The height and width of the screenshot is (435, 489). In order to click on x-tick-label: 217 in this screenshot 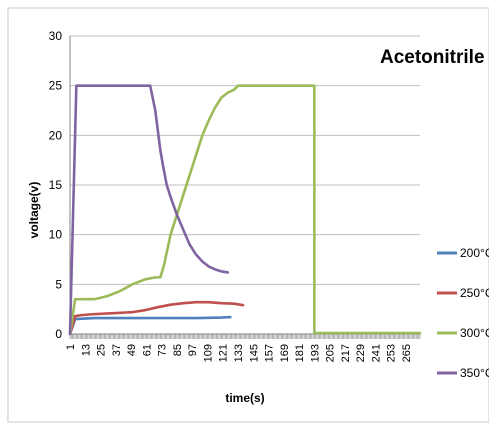, I will do `click(346, 353)`.